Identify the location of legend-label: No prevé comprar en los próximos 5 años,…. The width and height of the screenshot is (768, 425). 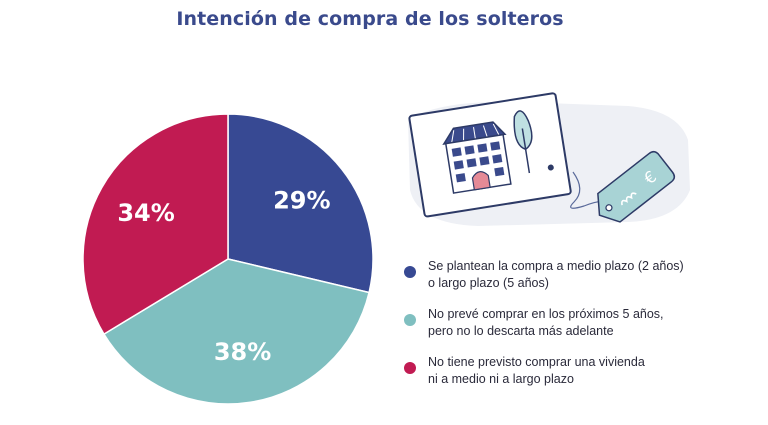
(578, 323).